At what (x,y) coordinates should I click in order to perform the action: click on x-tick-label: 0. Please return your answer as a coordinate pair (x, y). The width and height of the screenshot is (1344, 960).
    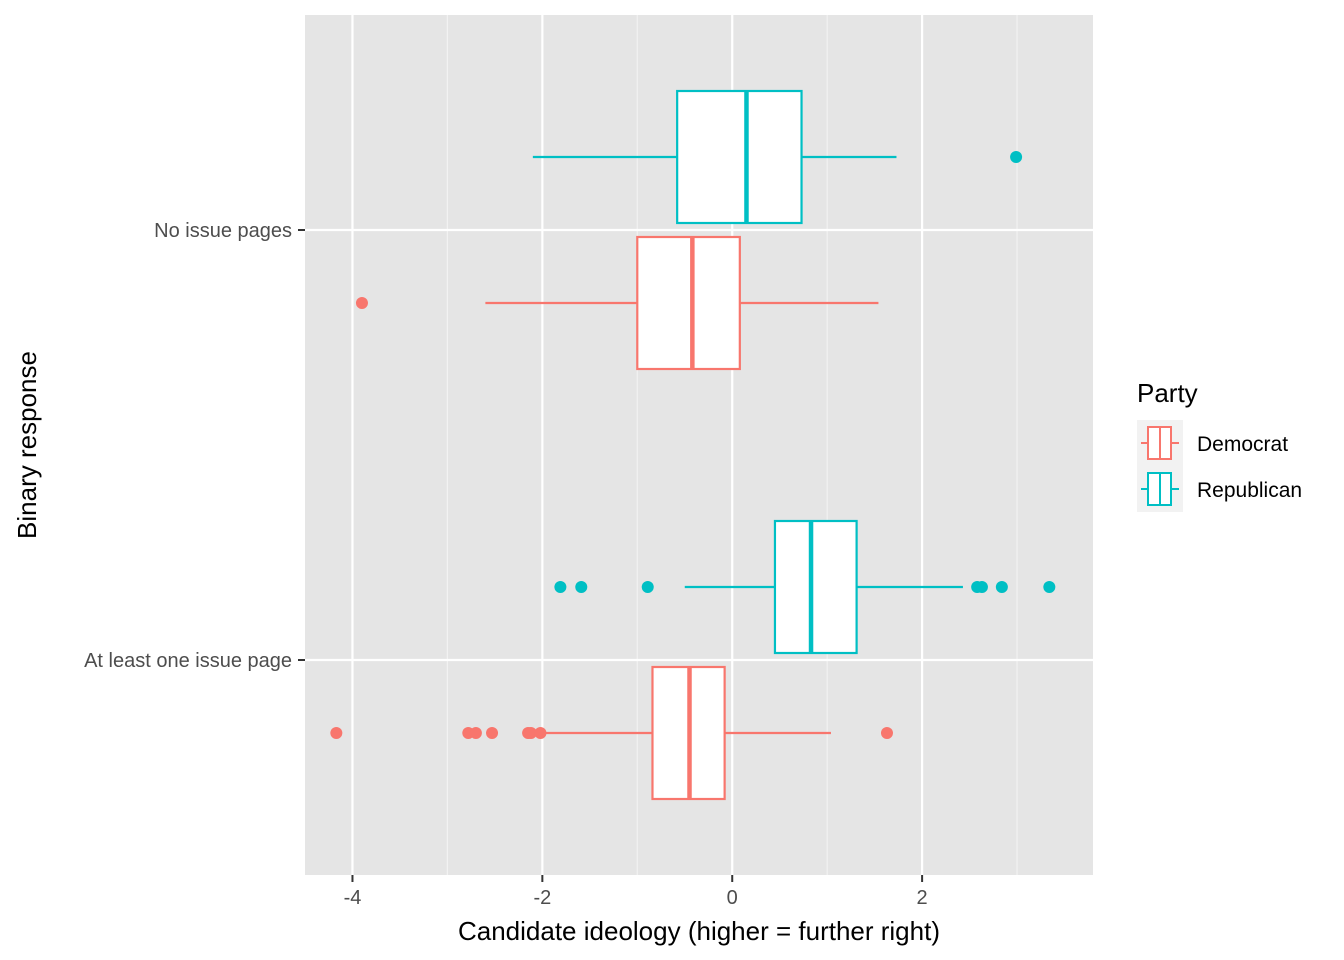
    Looking at the image, I should click on (732, 898).